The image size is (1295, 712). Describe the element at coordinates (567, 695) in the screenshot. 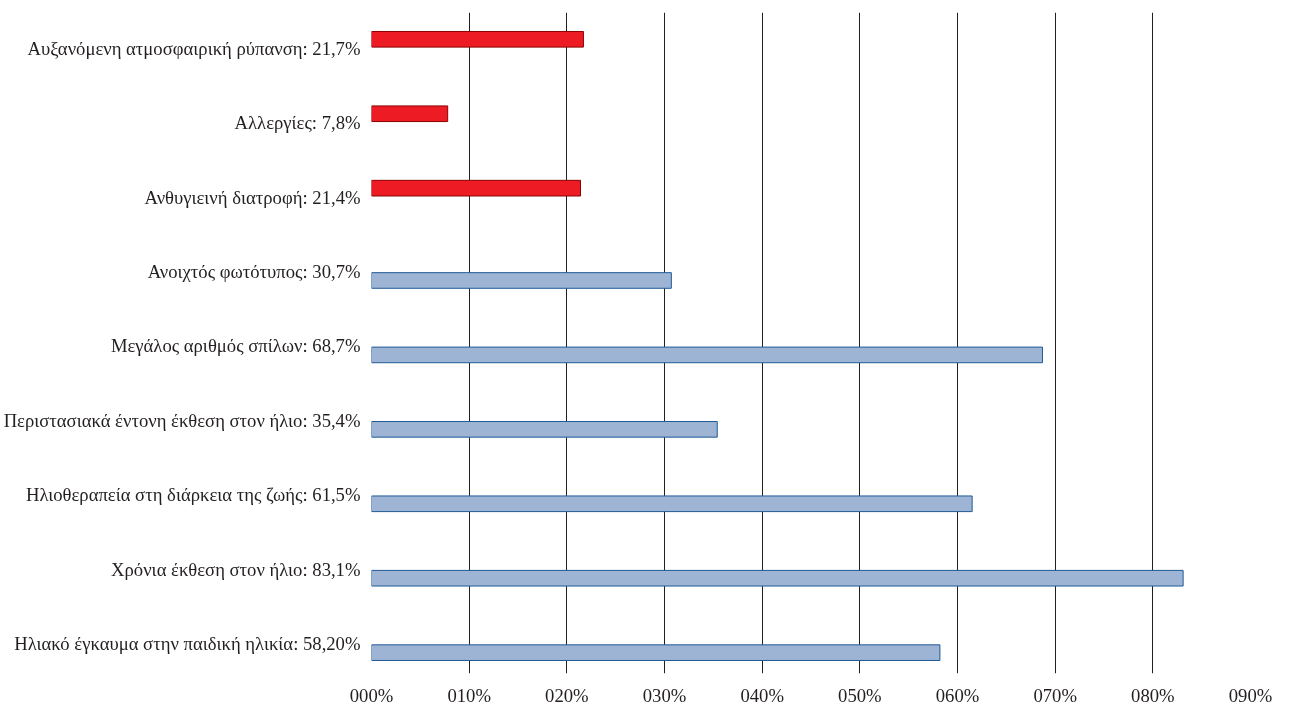

I see `x-tick-label: 020%` at that location.